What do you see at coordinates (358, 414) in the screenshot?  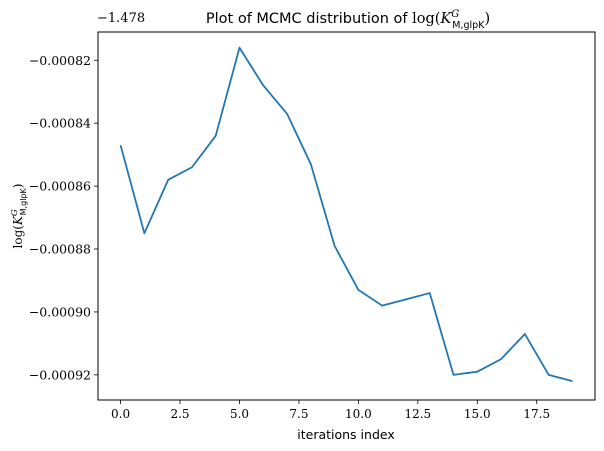 I see `x-tick-label: 10.0` at bounding box center [358, 414].